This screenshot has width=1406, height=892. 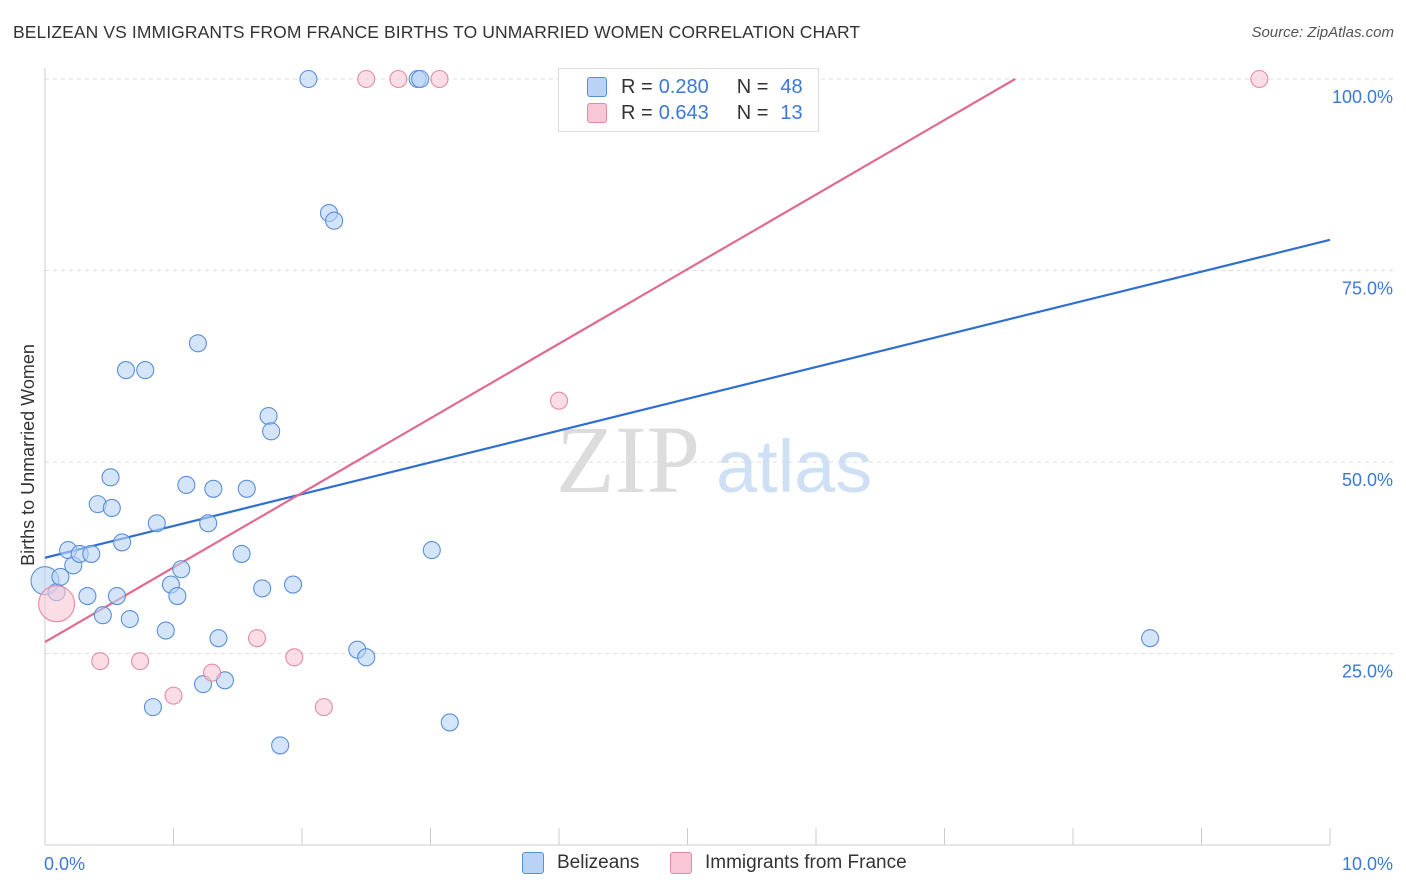 What do you see at coordinates (683, 86) in the screenshot?
I see `r-value: 0.280` at bounding box center [683, 86].